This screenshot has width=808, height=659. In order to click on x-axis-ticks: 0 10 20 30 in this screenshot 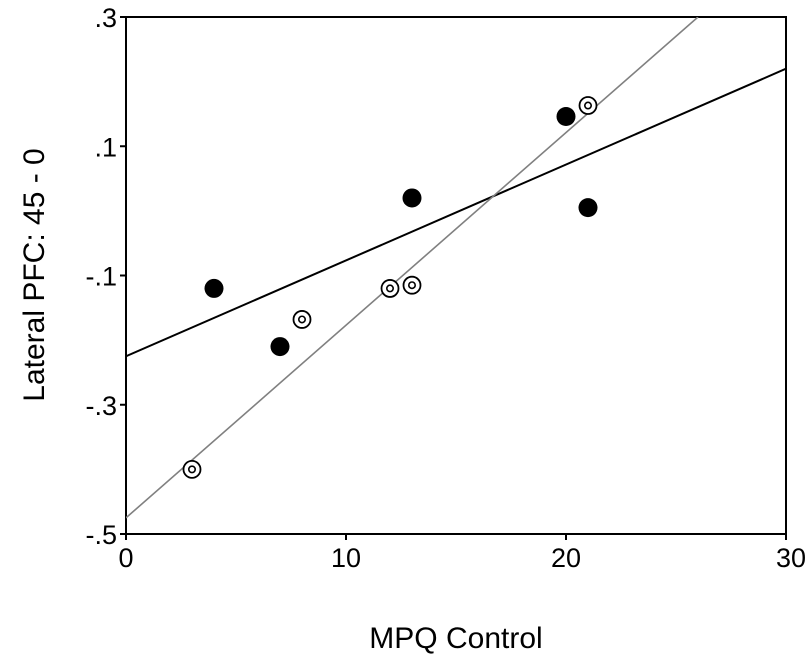, I will do `click(462, 553)`.